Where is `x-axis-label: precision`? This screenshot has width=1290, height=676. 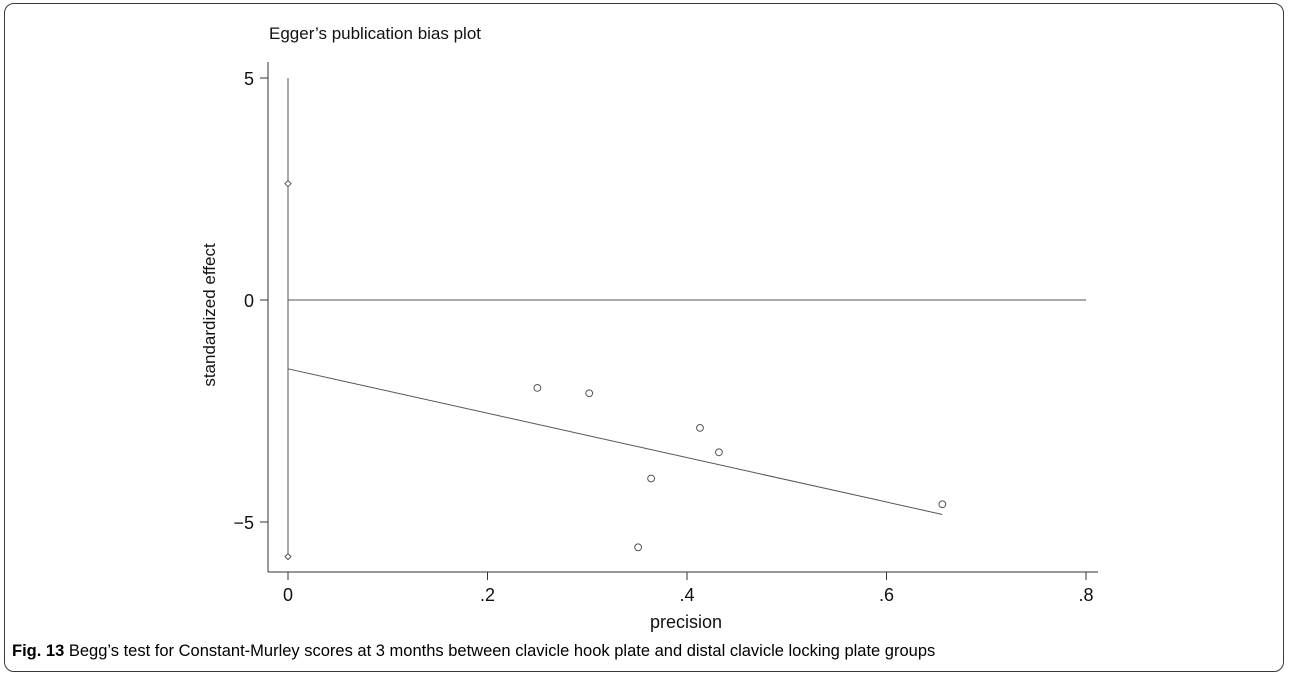
x-axis-label: precision is located at coordinates (686, 622).